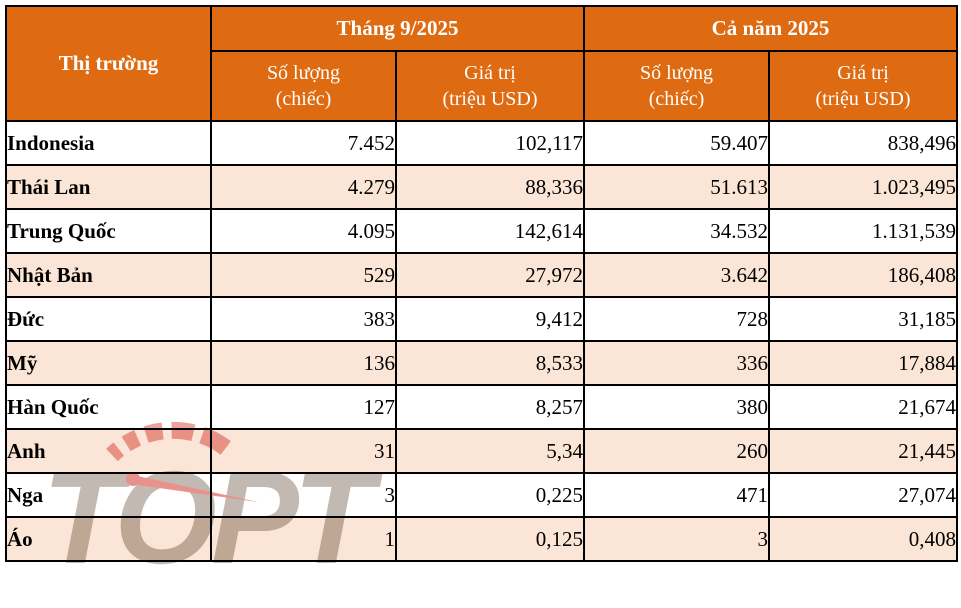 This screenshot has height=608, width=961. I want to click on month-value: 142,614, so click(490, 231).